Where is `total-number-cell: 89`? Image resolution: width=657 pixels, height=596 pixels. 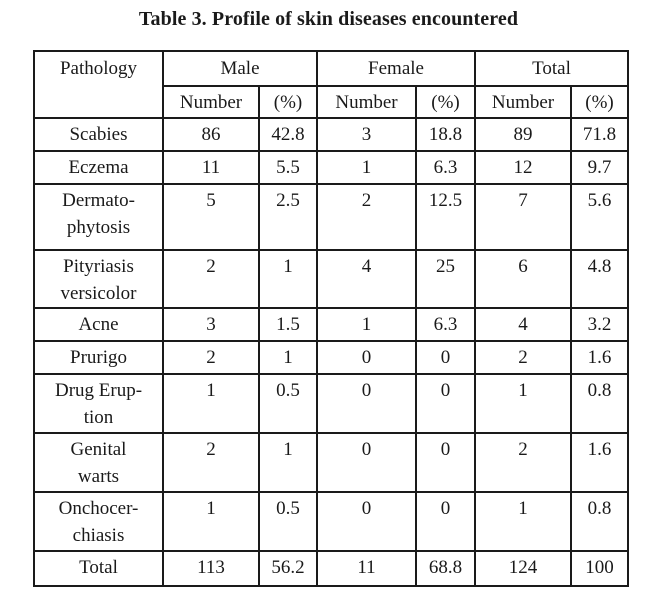 total-number-cell: 89 is located at coordinates (523, 134).